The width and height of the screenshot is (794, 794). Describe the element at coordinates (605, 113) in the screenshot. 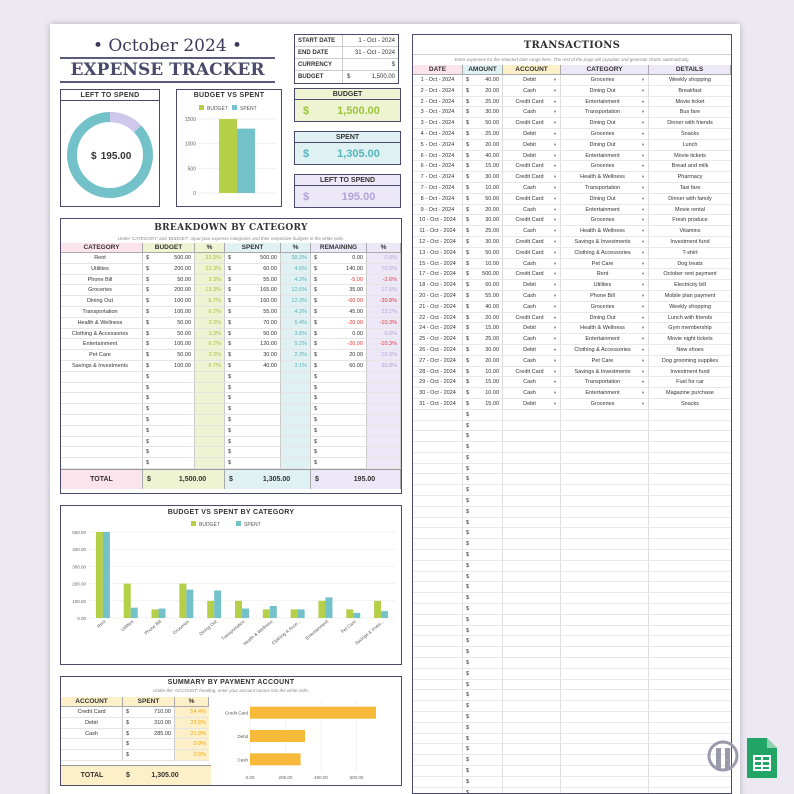

I see `tx-category-dropdown: Transportation ▼` at that location.